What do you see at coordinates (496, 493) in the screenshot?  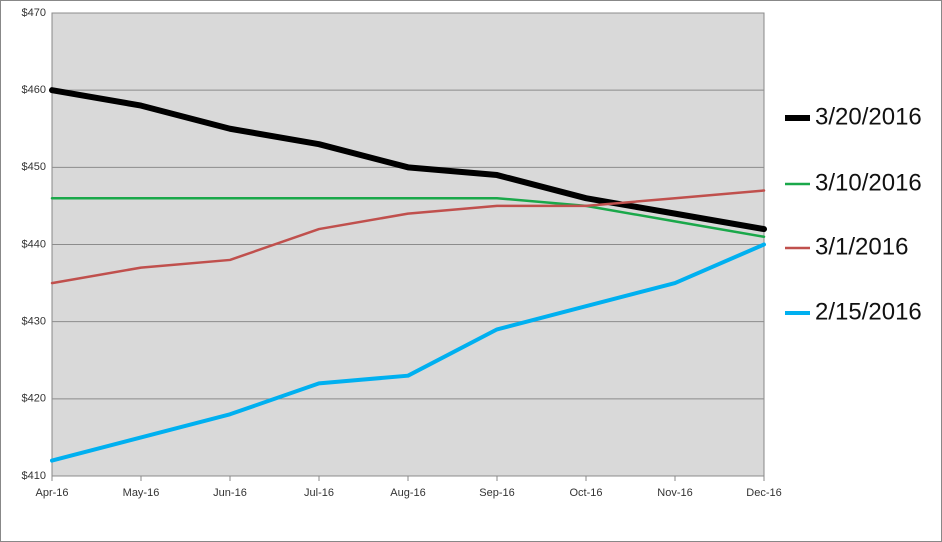 I see `x-tick-label: Sep-16` at bounding box center [496, 493].